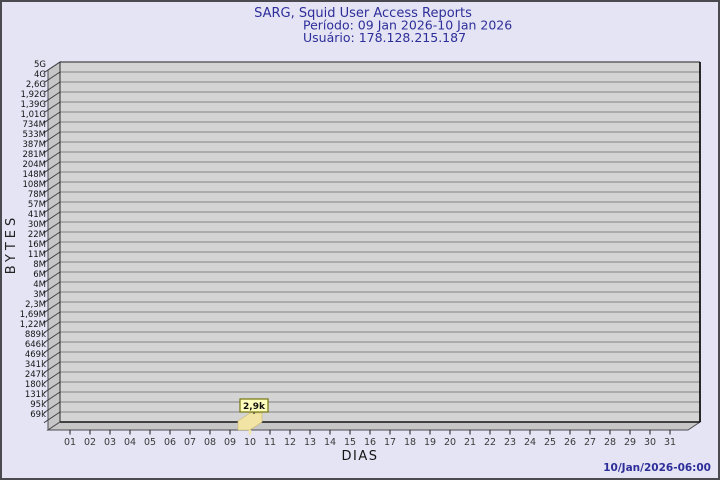 The image size is (720, 480). Describe the element at coordinates (37, 225) in the screenshot. I see `y-tick-label: 30M` at that location.